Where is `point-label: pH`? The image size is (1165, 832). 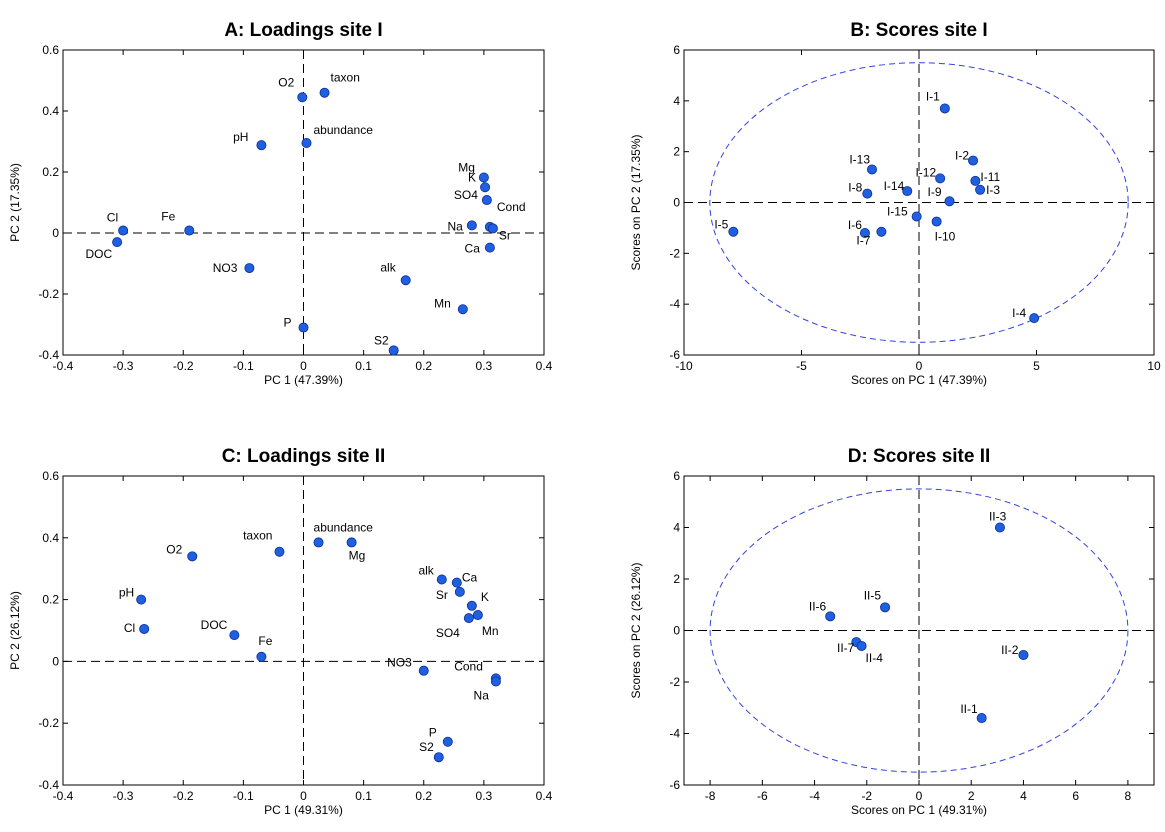
point-label: pH is located at coordinates (126, 593).